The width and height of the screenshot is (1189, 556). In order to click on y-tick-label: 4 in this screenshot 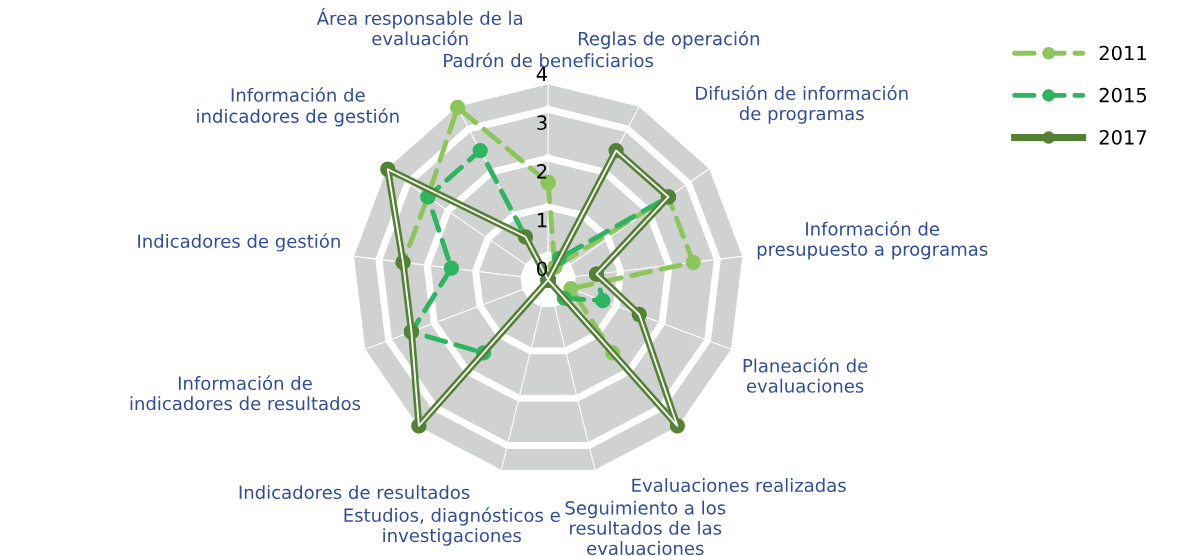, I will do `click(542, 74)`.